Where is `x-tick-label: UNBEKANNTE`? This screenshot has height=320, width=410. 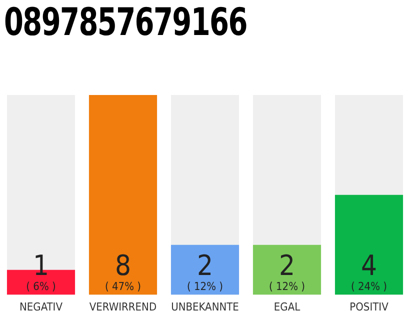
x-tick-label: UNBEKANNTE is located at coordinates (205, 307).